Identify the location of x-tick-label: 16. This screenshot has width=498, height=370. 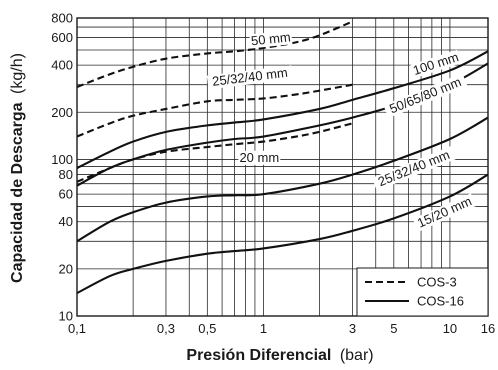
(488, 328).